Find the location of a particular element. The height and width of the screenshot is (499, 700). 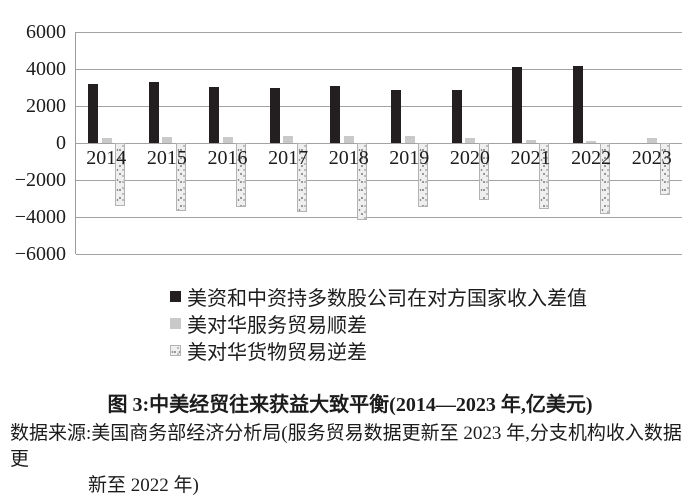

category-group-2021: 2021 is located at coordinates (530, 143).